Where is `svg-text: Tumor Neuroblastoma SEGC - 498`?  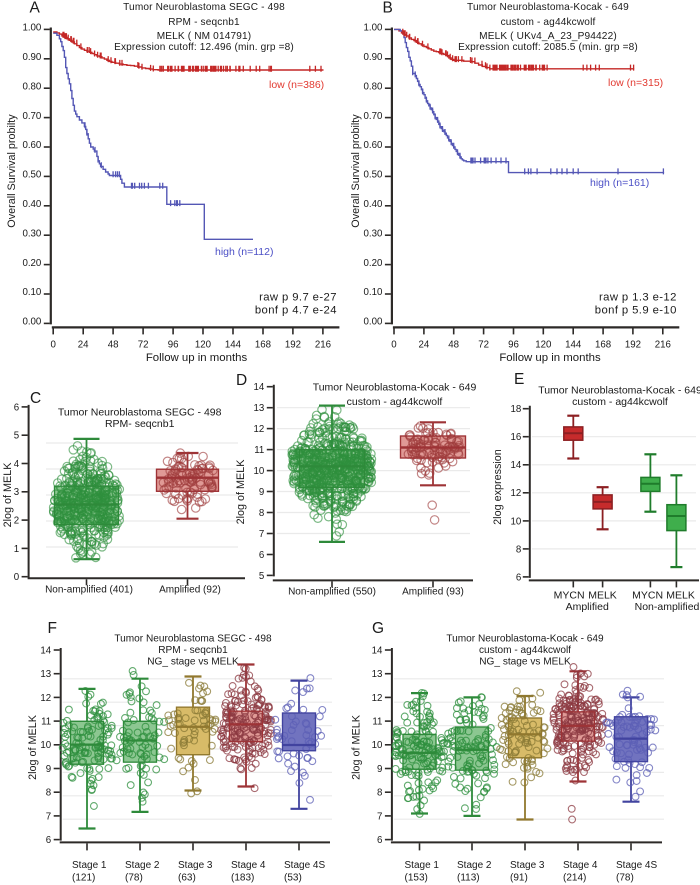
svg-text: Tumor Neuroblastoma SEGC - 498 is located at coordinates (204, 7).